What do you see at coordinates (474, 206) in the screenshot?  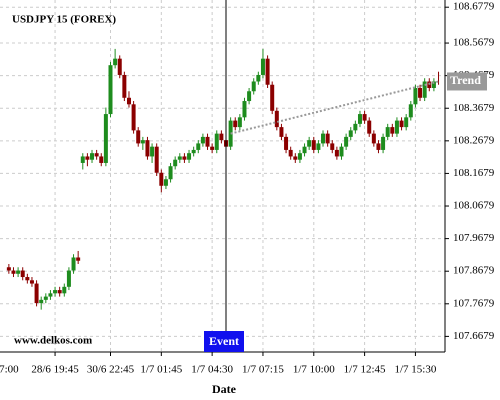 I see `y-tick-label: 108.0679` at bounding box center [474, 206].